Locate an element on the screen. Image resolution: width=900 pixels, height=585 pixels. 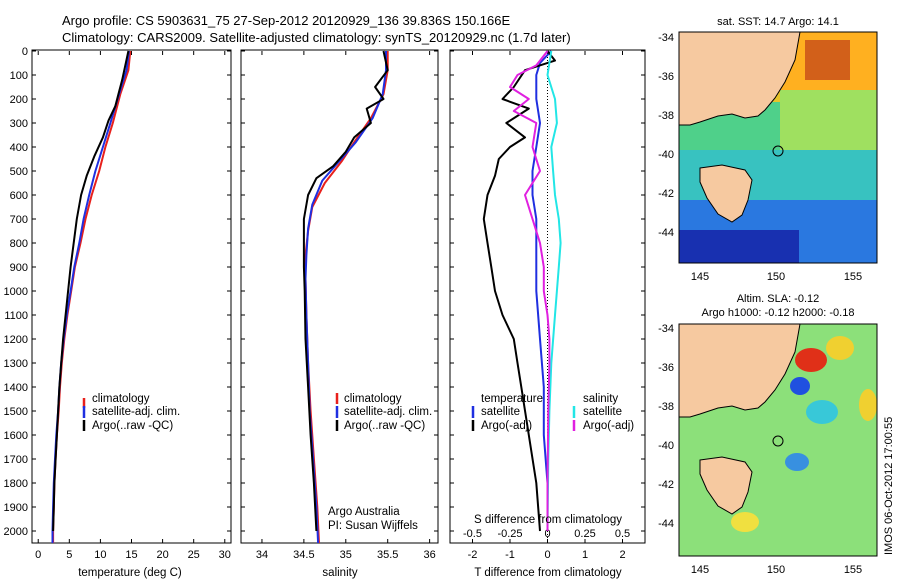
temperature-x-label: temperature (deg C) is located at coordinates (130, 573).